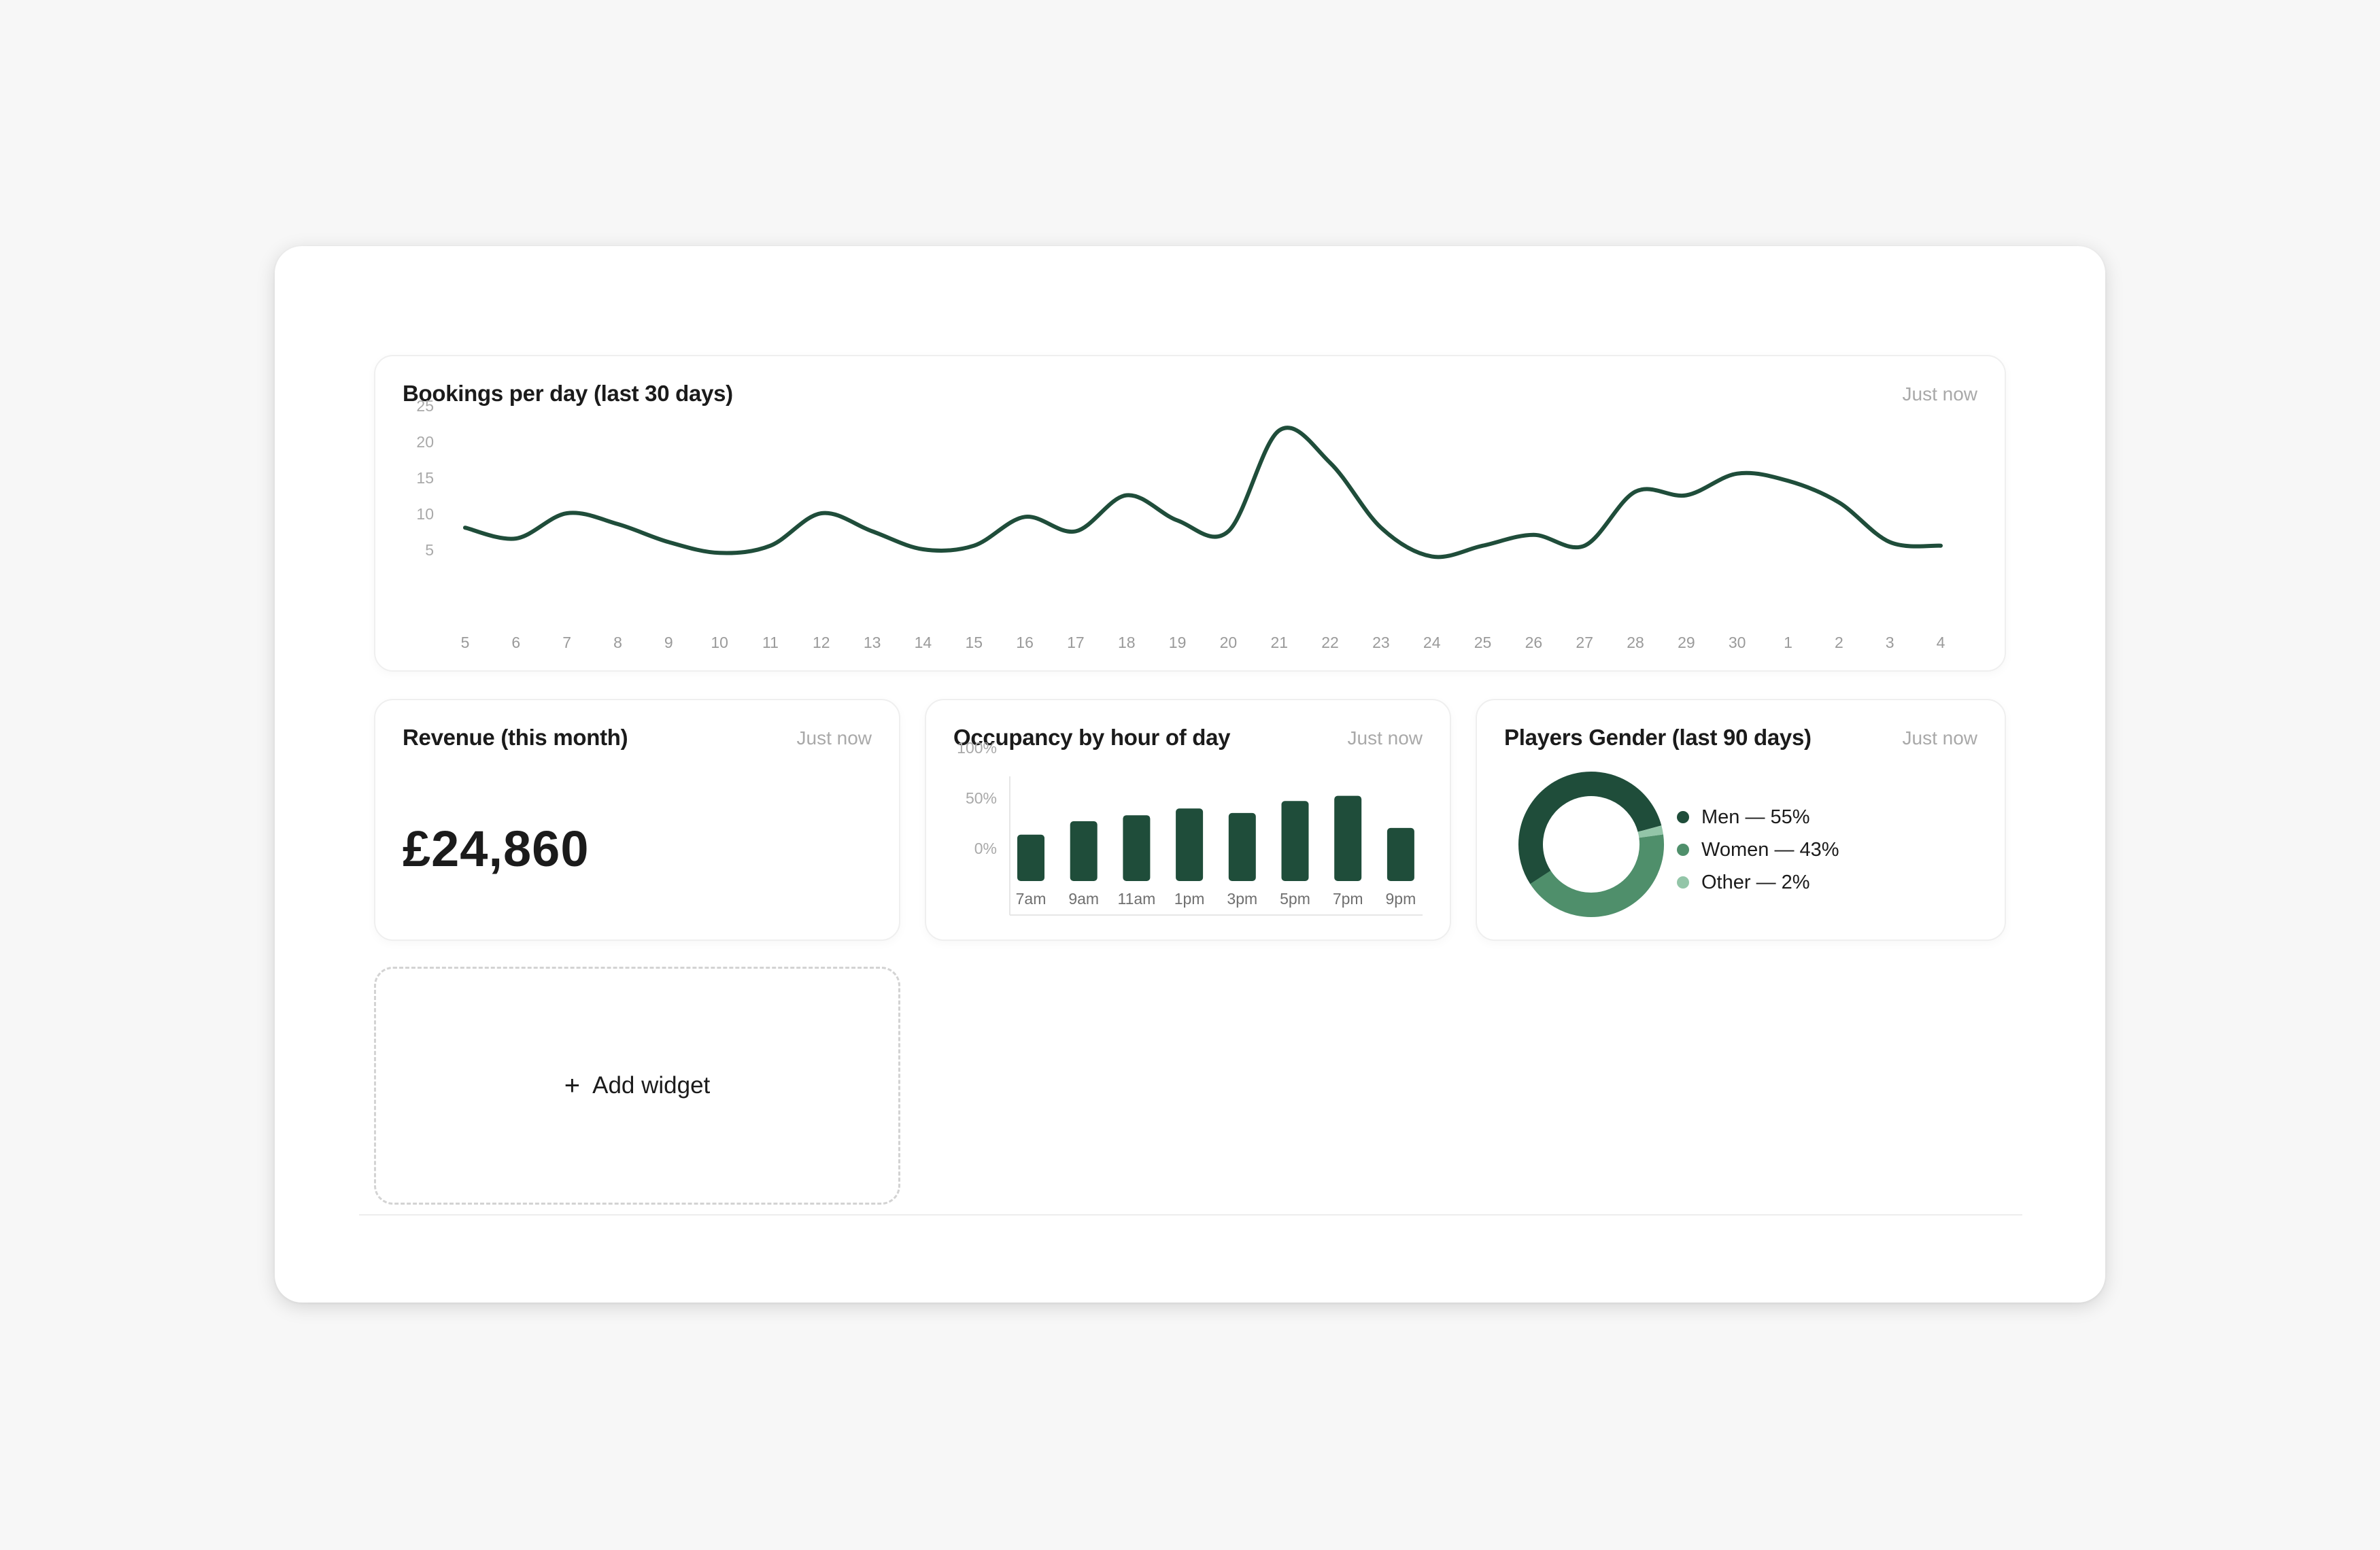  Describe the element at coordinates (568, 394) in the screenshot. I see `bookings-title: Bookings per day (last 30 days)` at that location.